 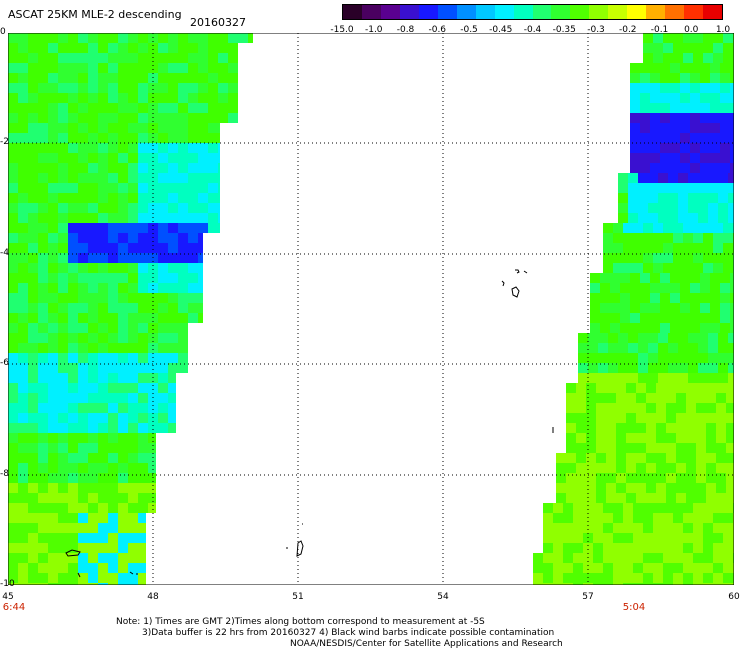 What do you see at coordinates (443, 597) in the screenshot?
I see `x-tick-label: 54` at bounding box center [443, 597].